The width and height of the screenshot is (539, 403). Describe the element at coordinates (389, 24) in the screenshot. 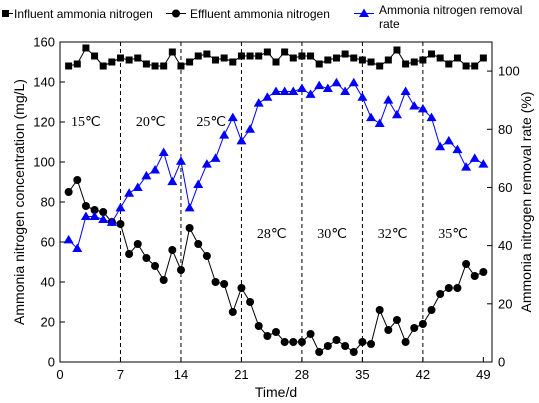

I see `legend-label-removal-rate-line2: rate` at that location.